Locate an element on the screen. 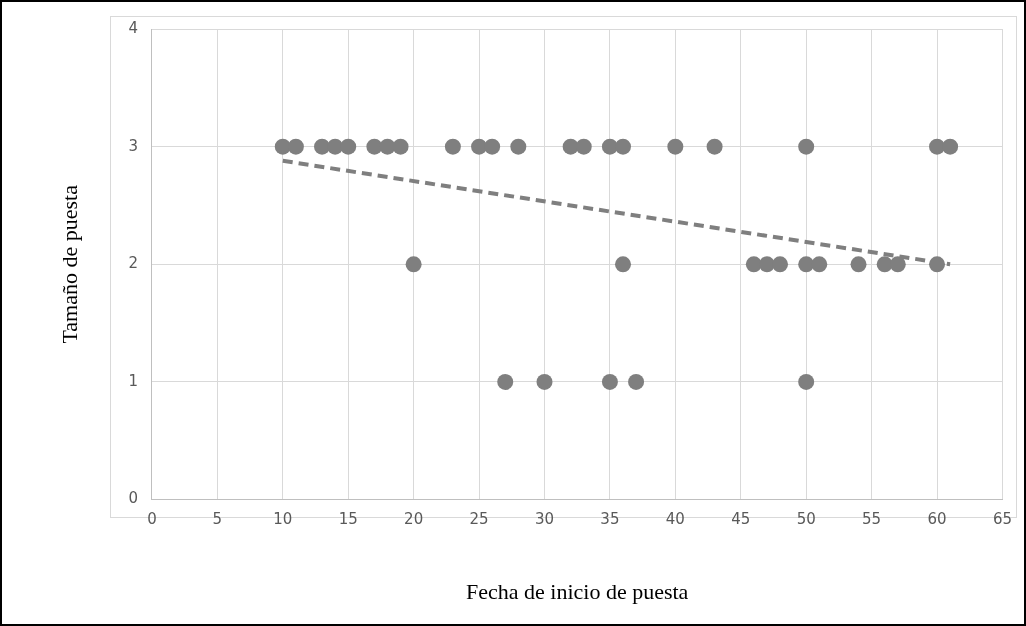 Image resolution: width=1026 pixels, height=626 pixels. y-tick-label: 2 is located at coordinates (133, 263).